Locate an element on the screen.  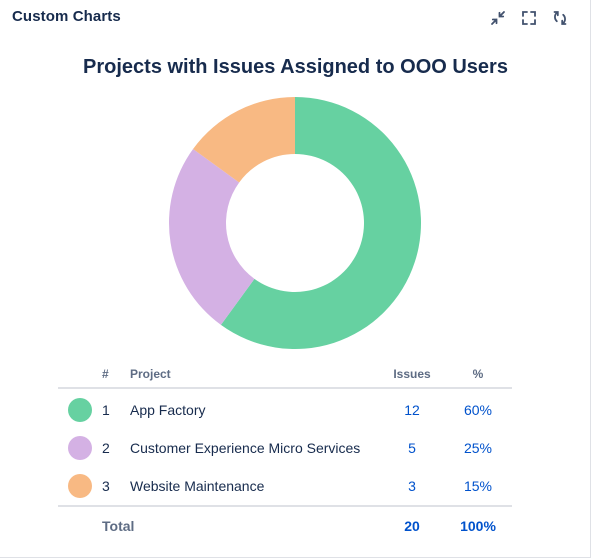
legend-dot-app-factory is located at coordinates (80, 410).